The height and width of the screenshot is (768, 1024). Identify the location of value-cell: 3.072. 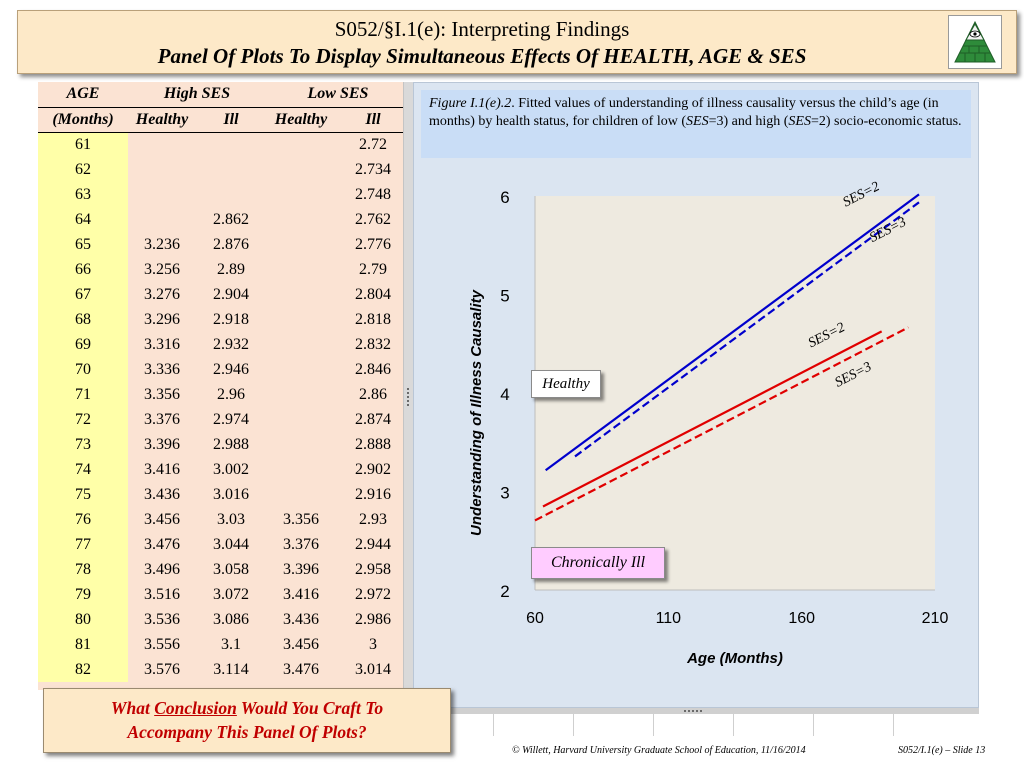
(231, 594).